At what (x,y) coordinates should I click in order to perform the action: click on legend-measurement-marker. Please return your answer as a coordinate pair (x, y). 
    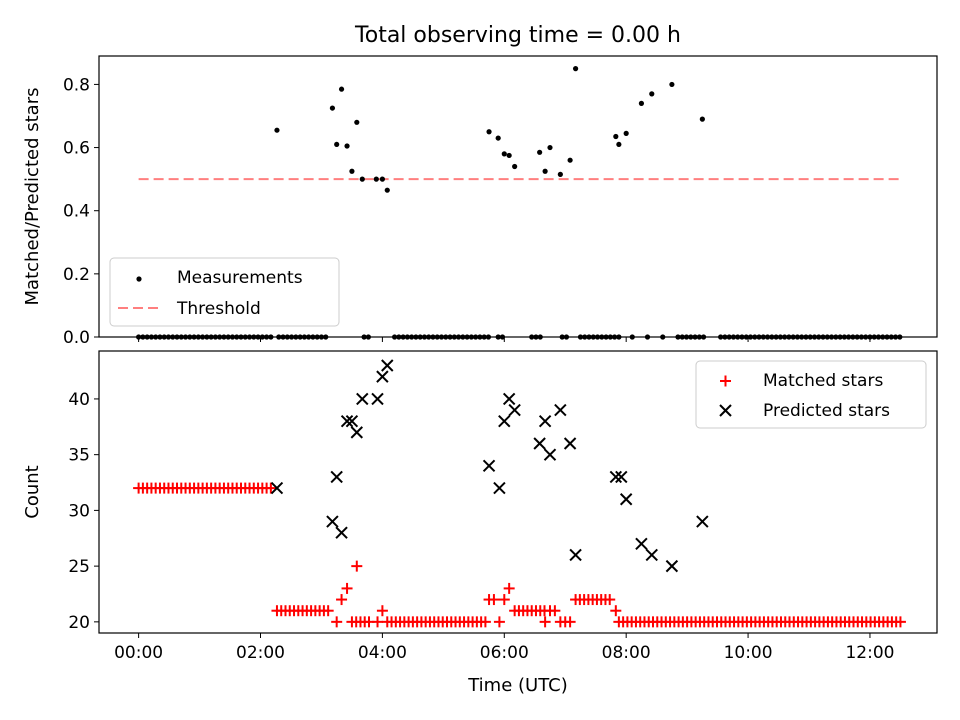
    Looking at the image, I should click on (139, 279).